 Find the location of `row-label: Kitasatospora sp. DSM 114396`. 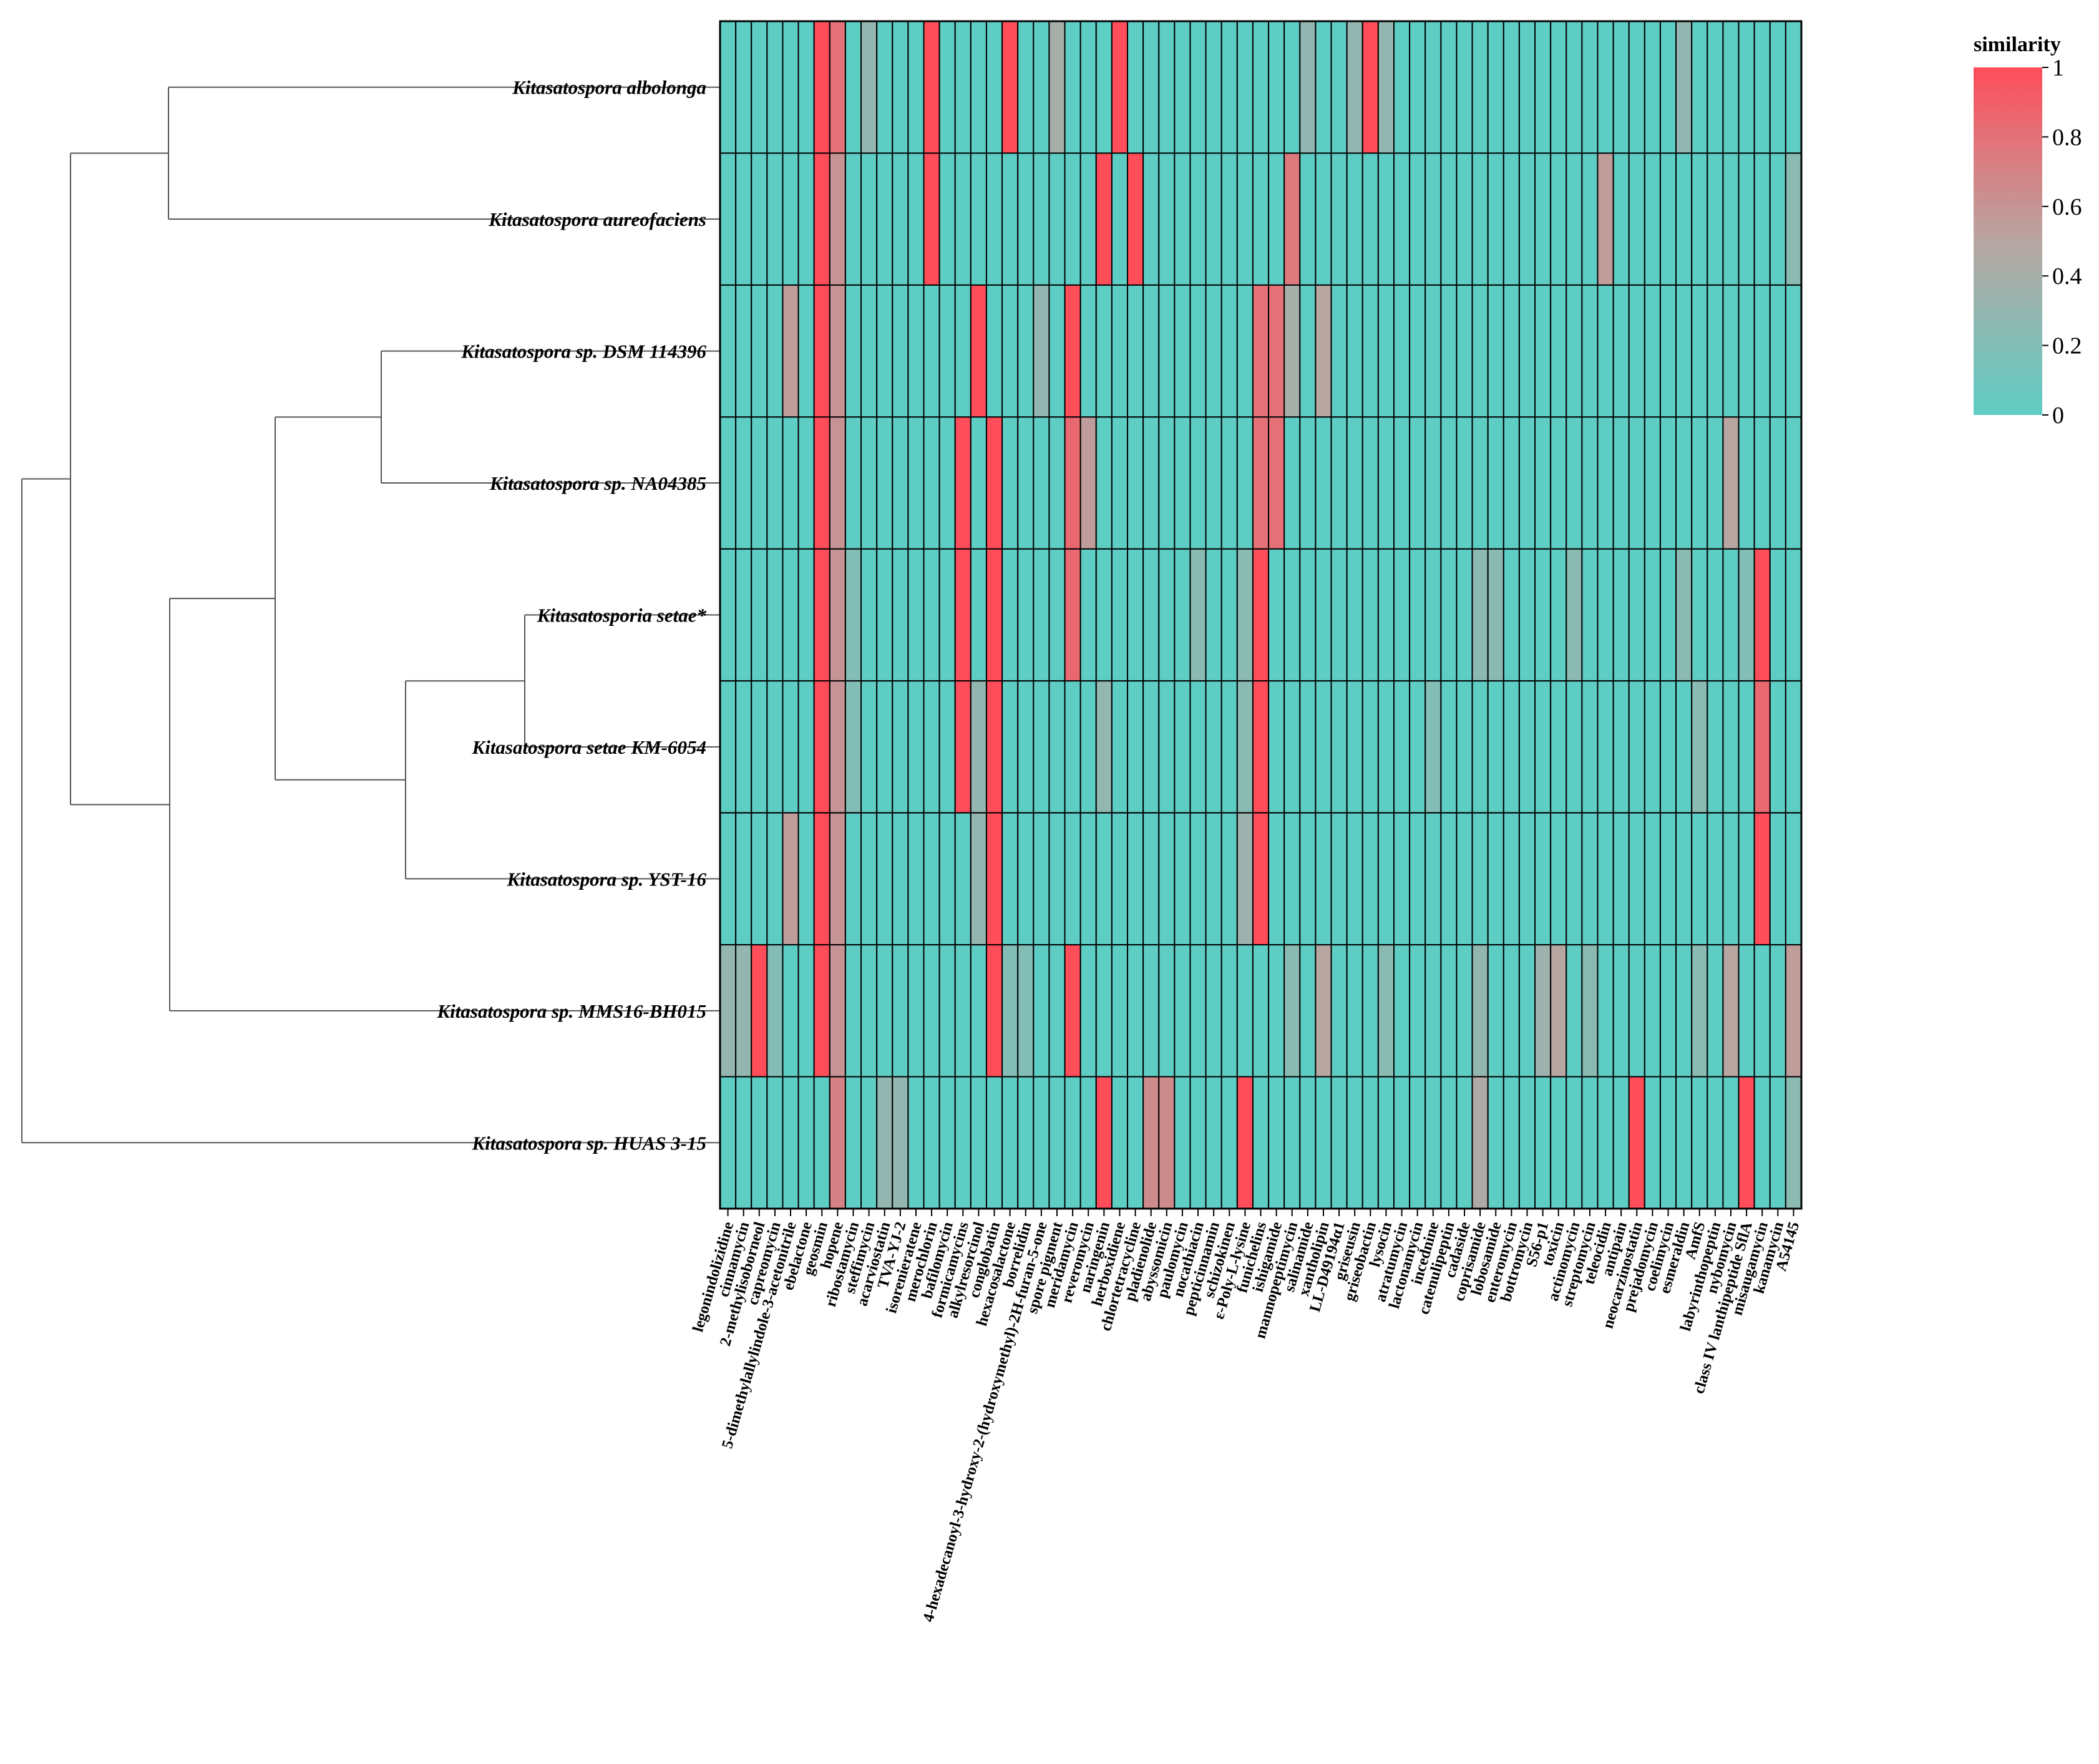

row-label: Kitasatospora sp. DSM 114396 is located at coordinates (583, 352).